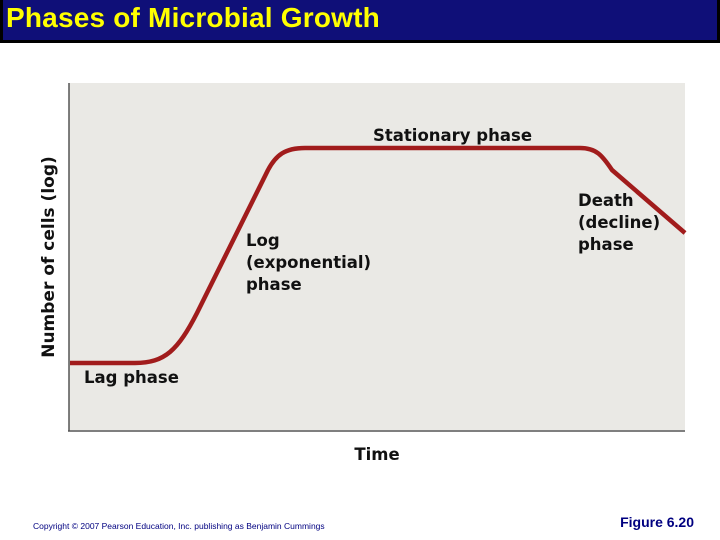 This screenshot has width=720, height=540. I want to click on log-phase-line-2: (exponential), so click(308, 262).